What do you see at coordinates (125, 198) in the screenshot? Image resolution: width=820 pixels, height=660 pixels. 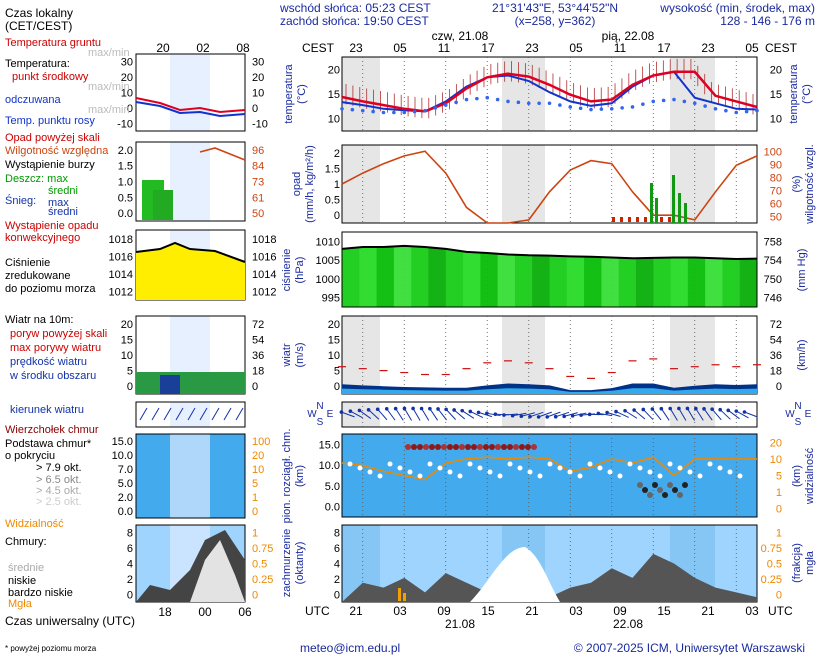 I see `legend-precip-tick: 0.5` at bounding box center [125, 198].